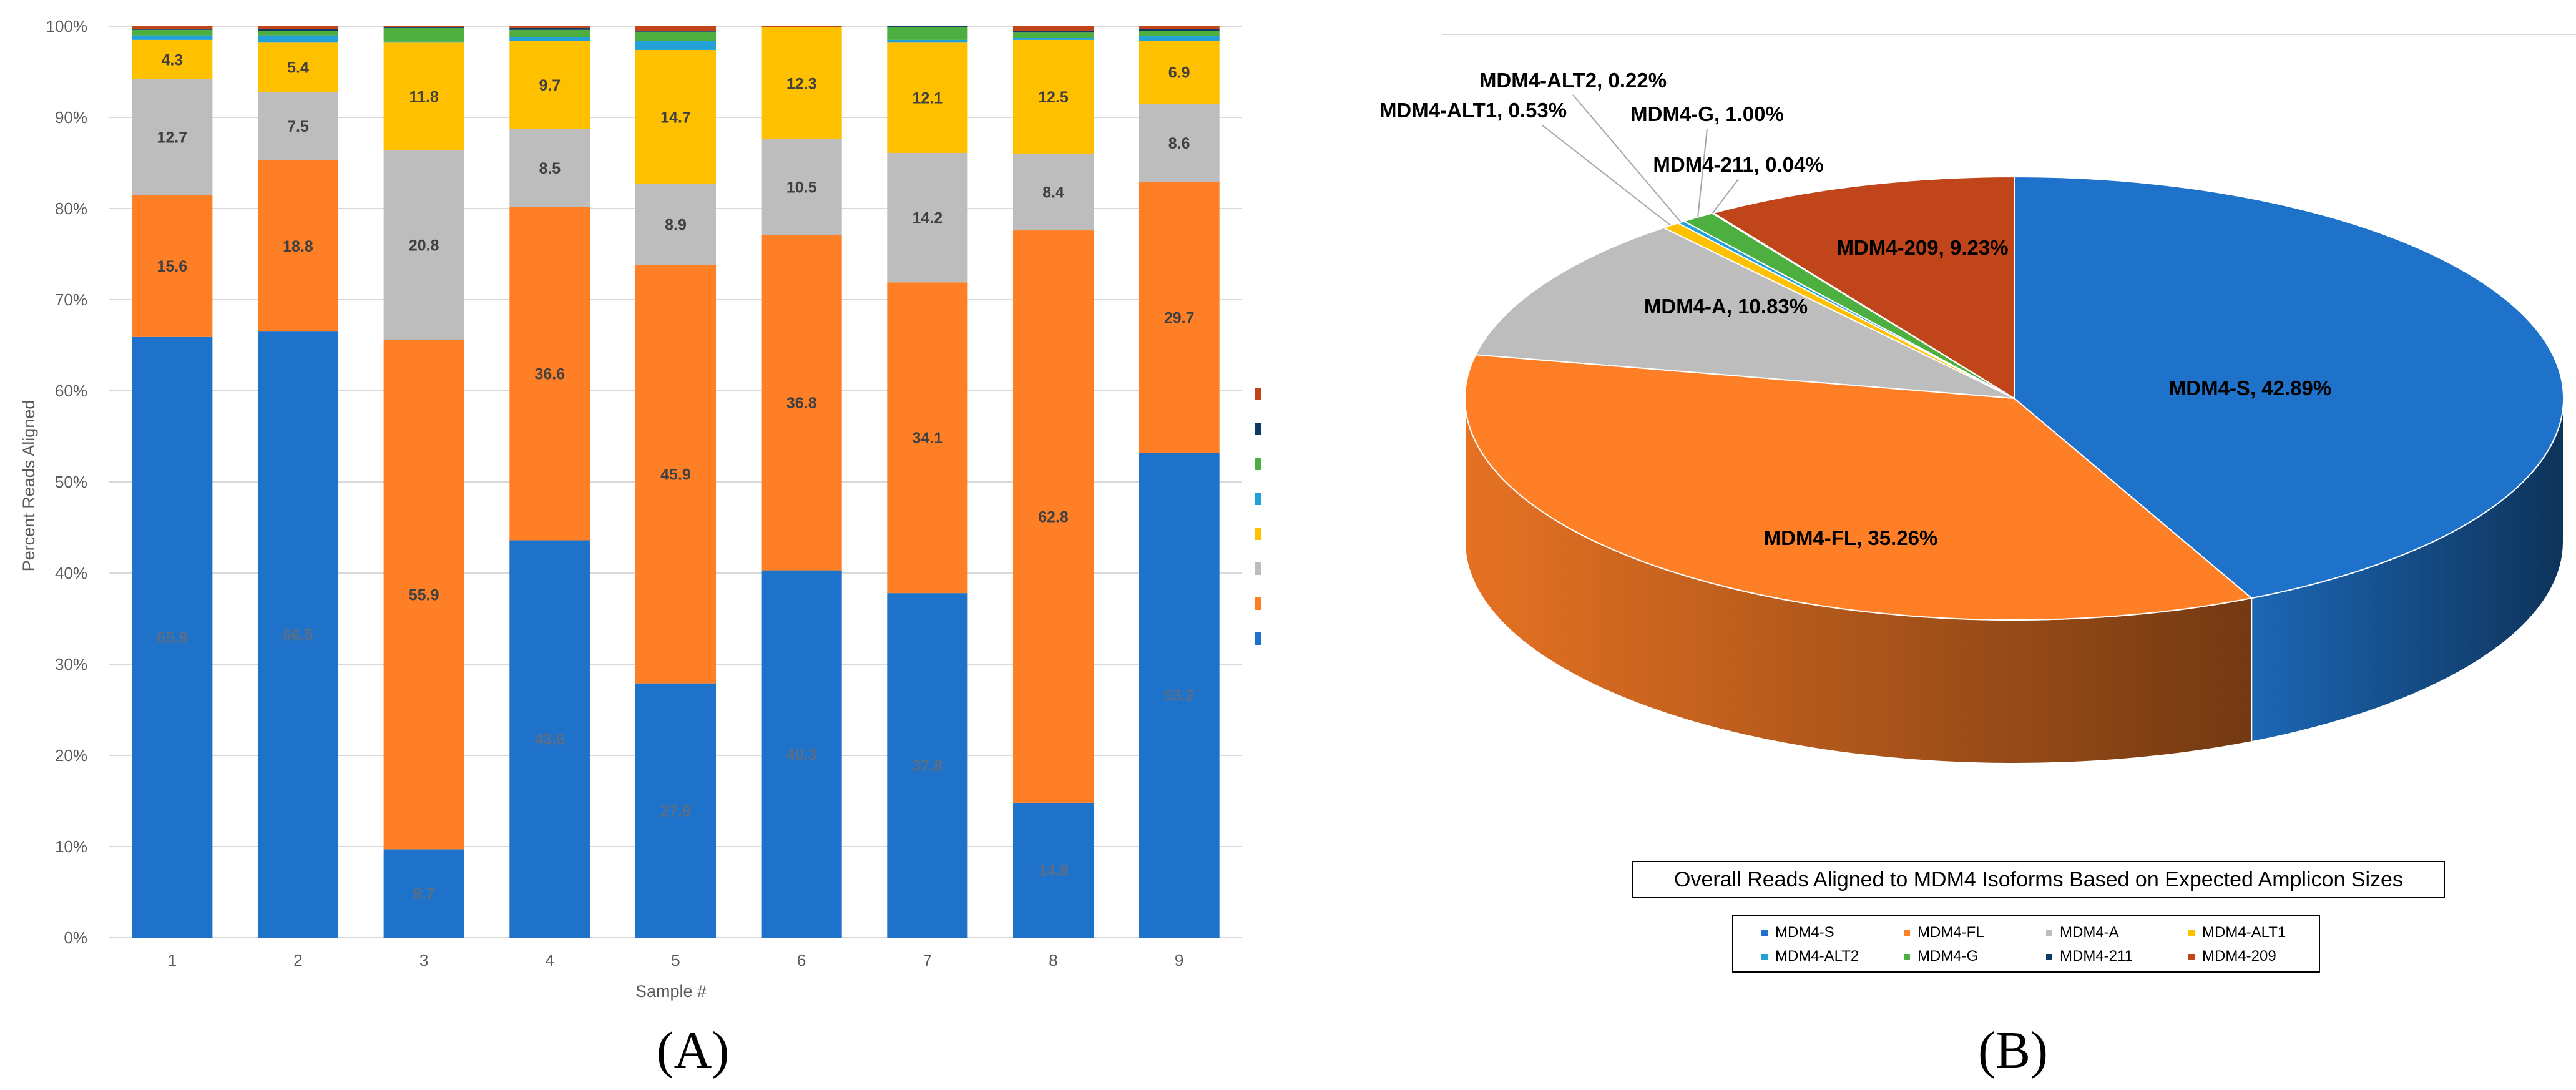 This screenshot has width=2576, height=1090. I want to click on pie-legend-label-mdm4-a: MDM4-A, so click(2089, 933).